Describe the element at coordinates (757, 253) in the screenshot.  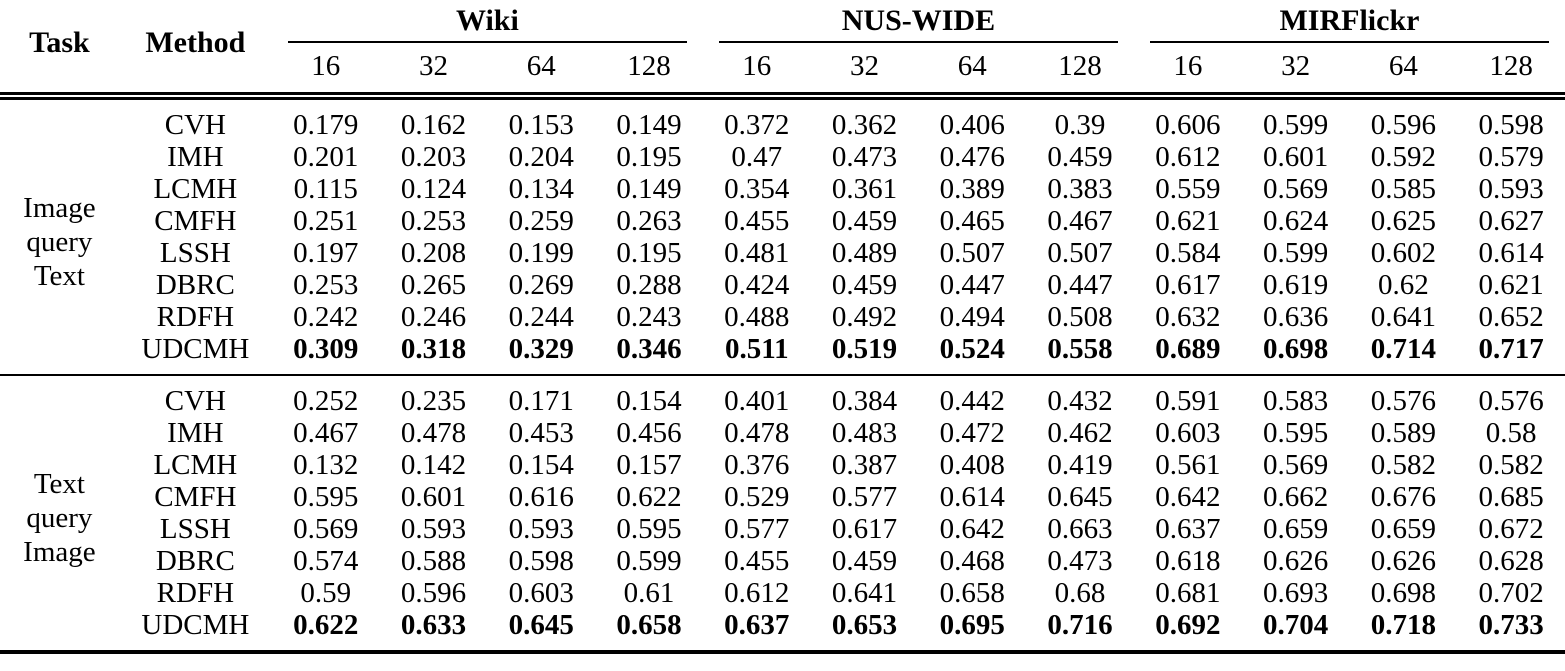
I see `map-value: 0.481` at that location.